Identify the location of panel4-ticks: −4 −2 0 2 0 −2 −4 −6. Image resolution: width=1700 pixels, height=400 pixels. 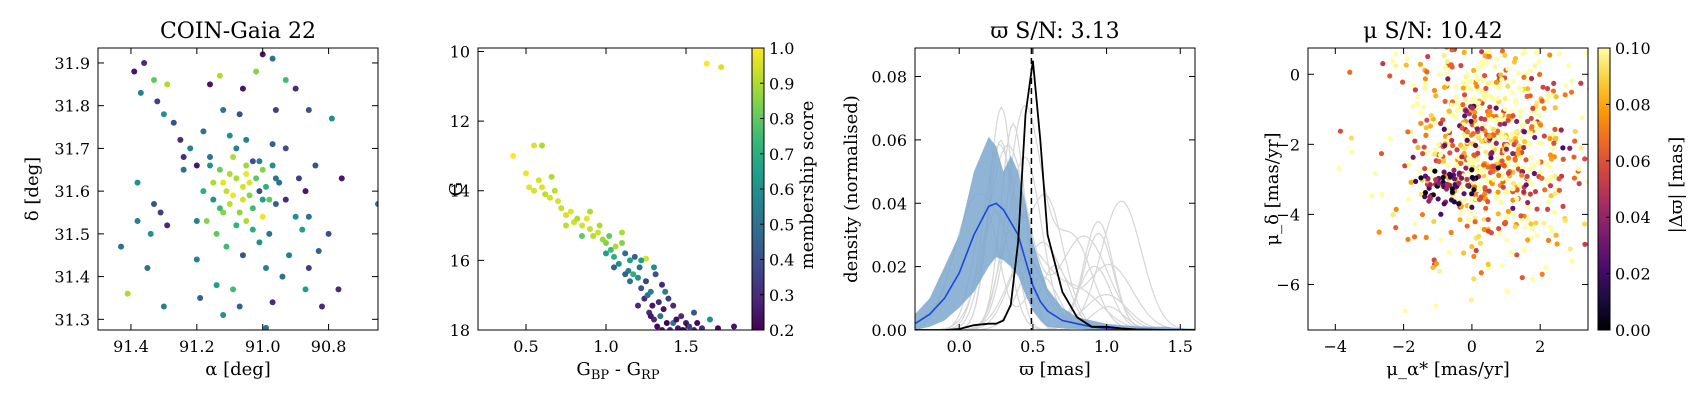
(1432, 202).